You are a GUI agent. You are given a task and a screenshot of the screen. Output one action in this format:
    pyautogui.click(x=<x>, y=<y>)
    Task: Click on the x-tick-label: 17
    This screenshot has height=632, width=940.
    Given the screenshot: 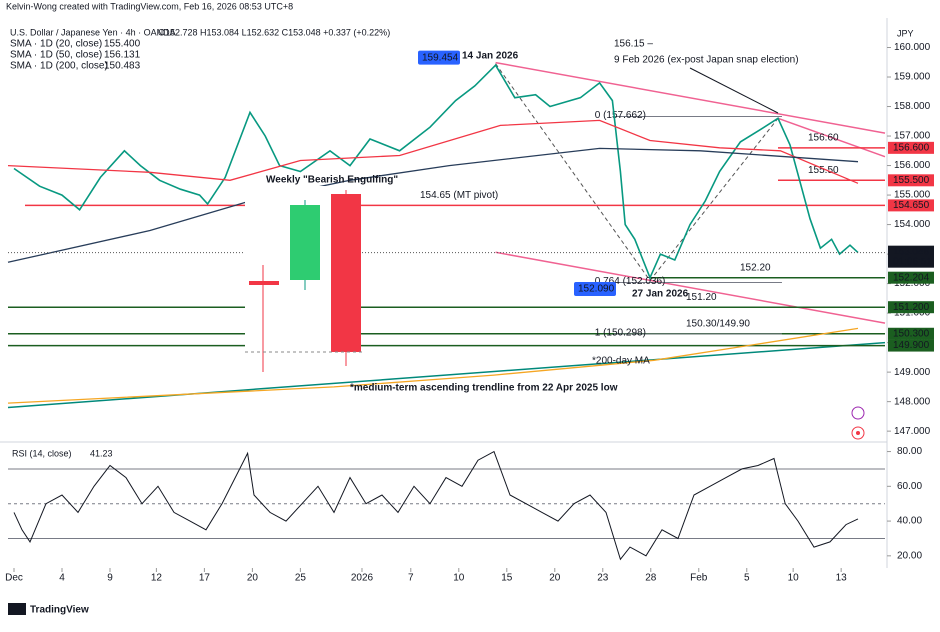 What is the action you would take?
    pyautogui.click(x=205, y=578)
    